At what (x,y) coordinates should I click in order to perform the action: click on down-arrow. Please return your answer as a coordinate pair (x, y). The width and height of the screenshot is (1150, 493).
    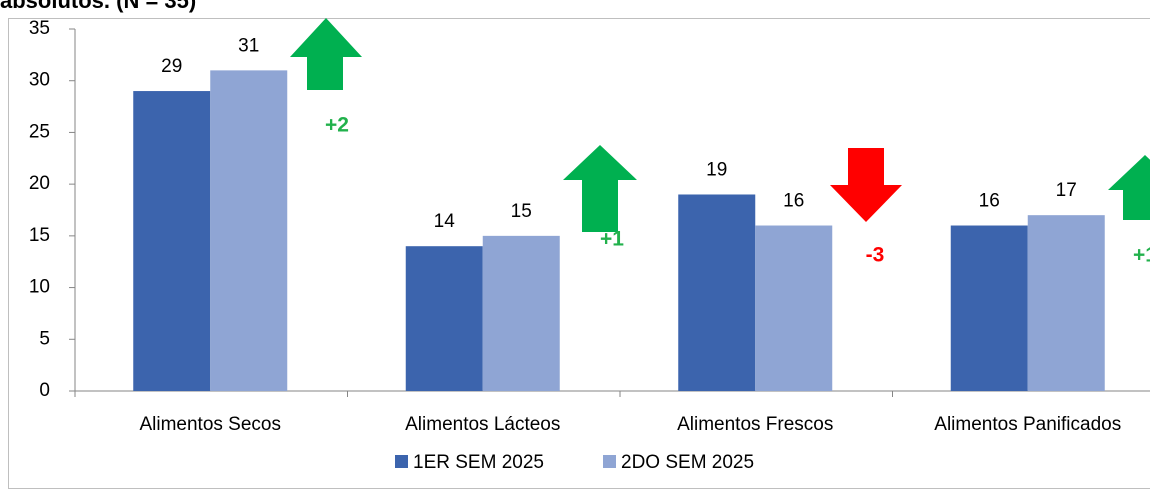
    Looking at the image, I should click on (866, 185).